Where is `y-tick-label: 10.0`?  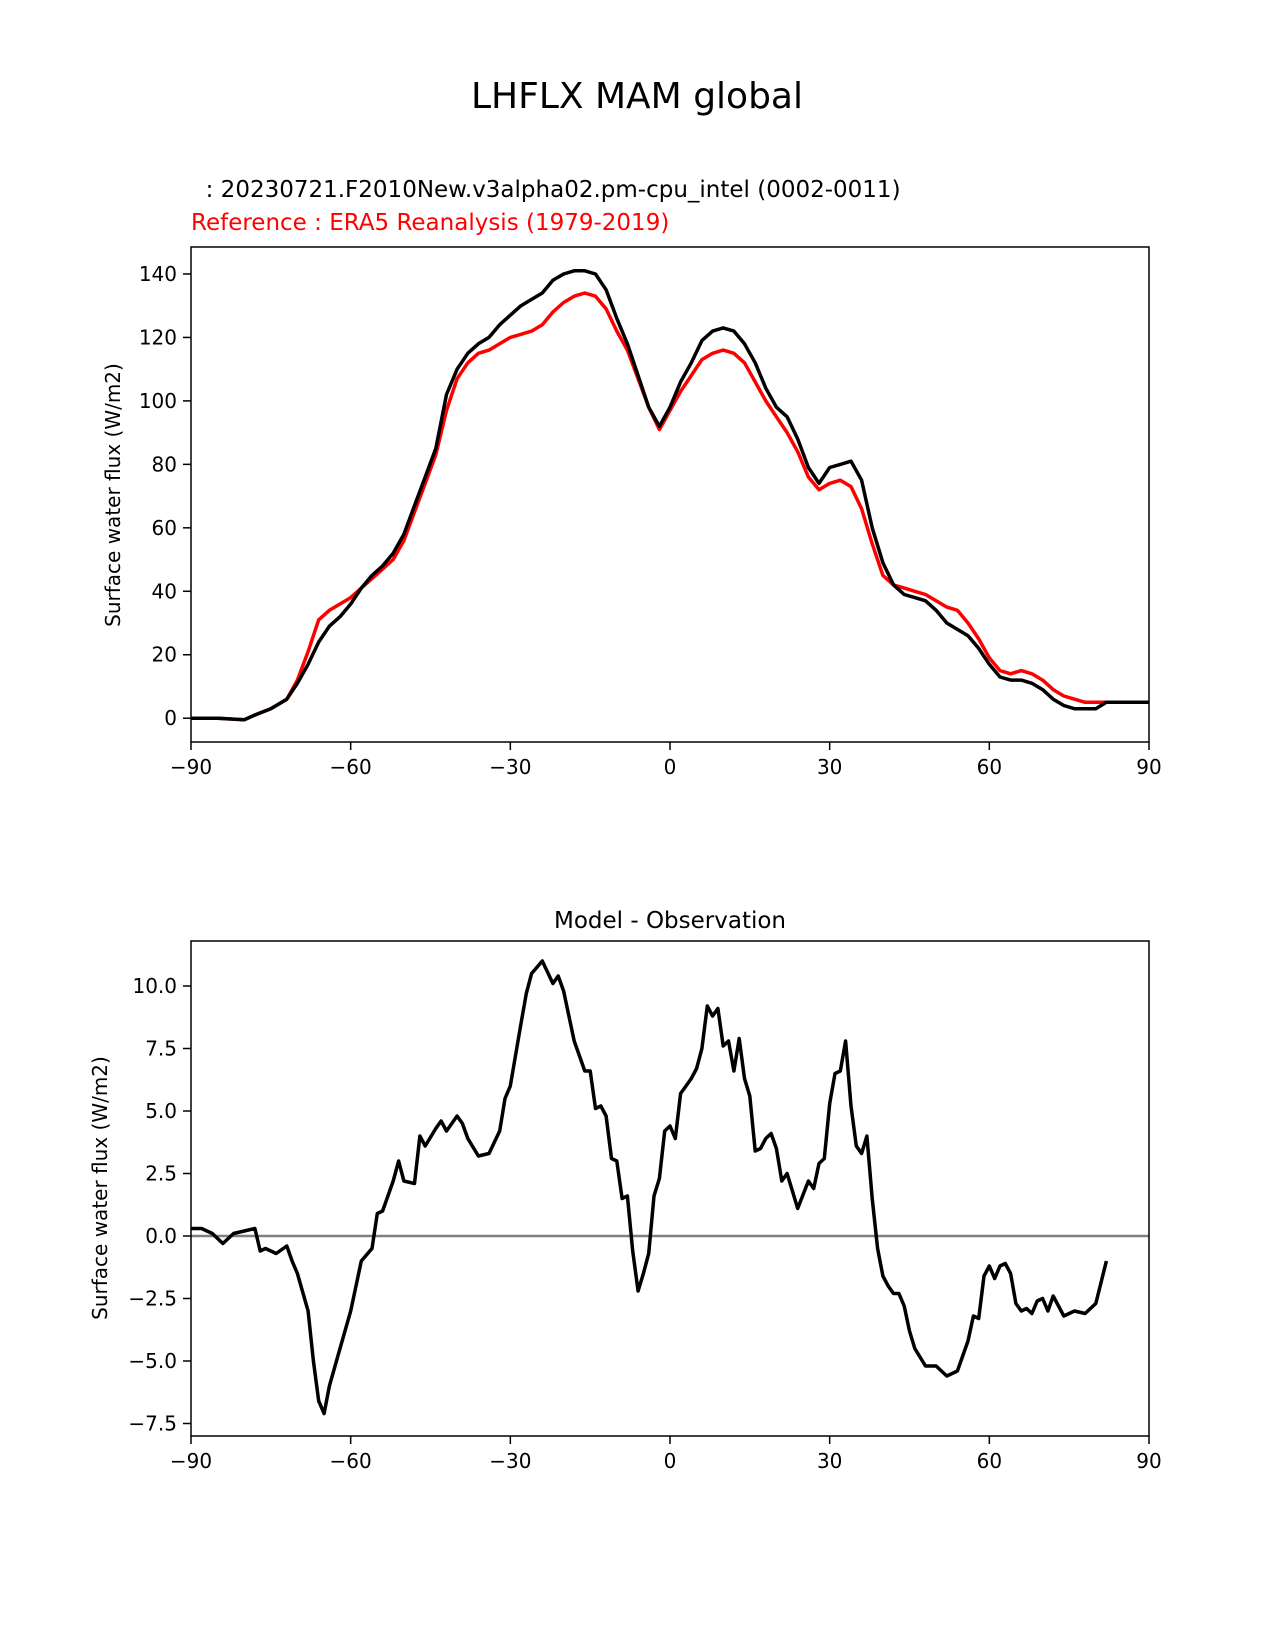
y-tick-label: 10.0 is located at coordinates (154, 986).